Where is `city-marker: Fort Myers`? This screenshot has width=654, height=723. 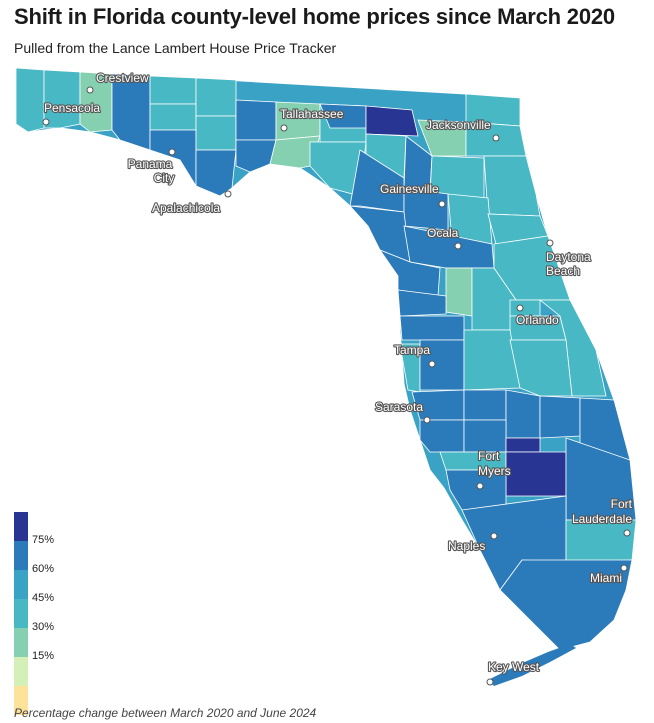
city-marker: Fort Myers is located at coordinates (494, 469).